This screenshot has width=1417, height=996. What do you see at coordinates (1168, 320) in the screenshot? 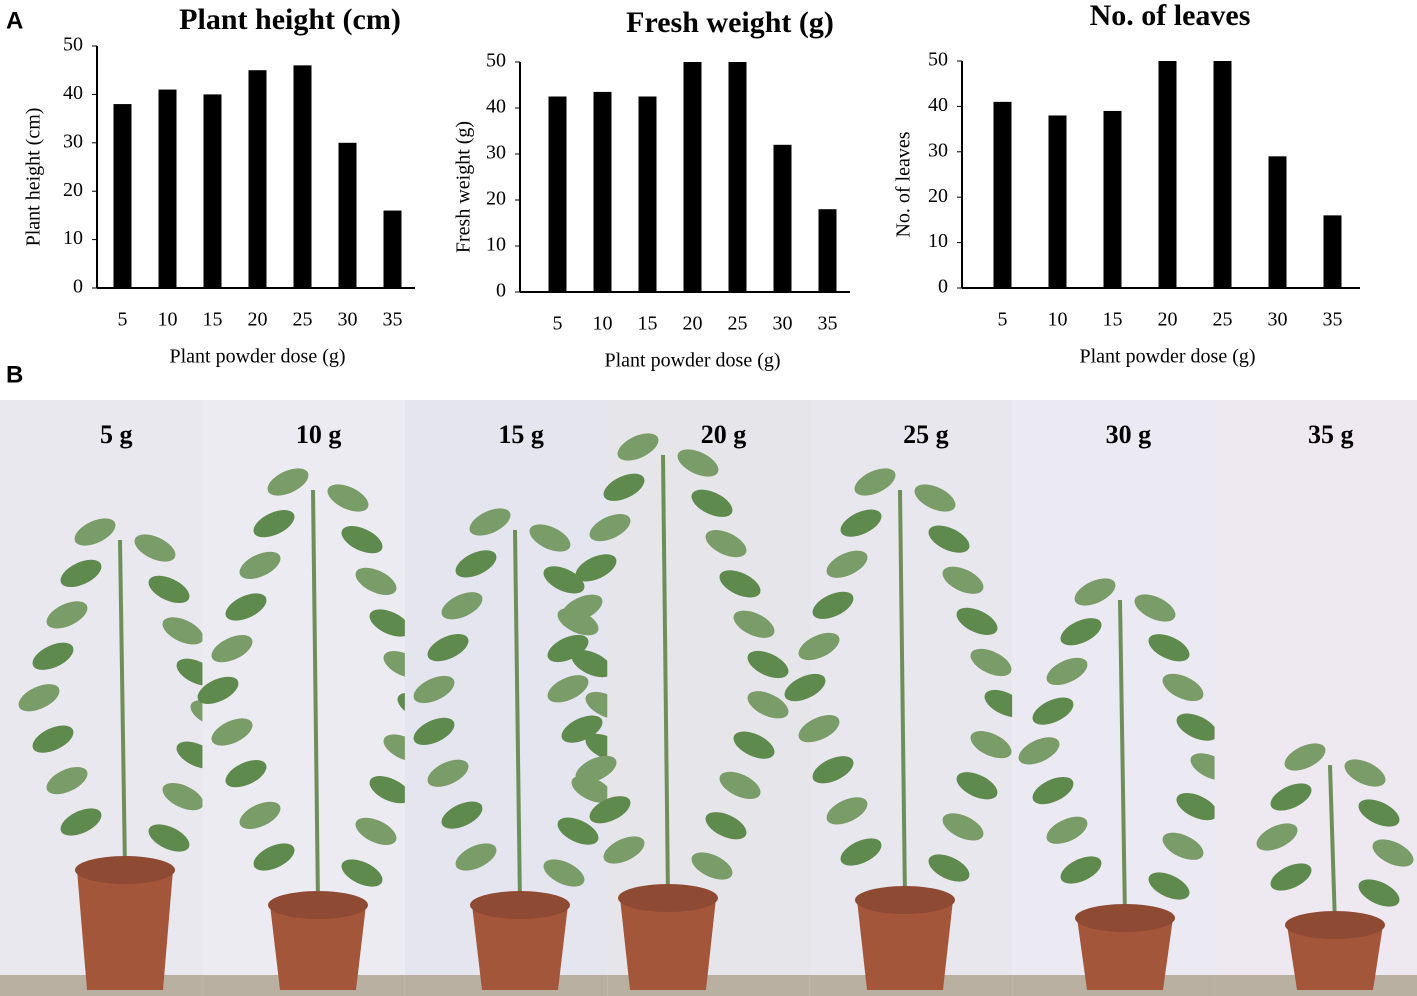
I see `x-tick-label: 20` at bounding box center [1168, 320].